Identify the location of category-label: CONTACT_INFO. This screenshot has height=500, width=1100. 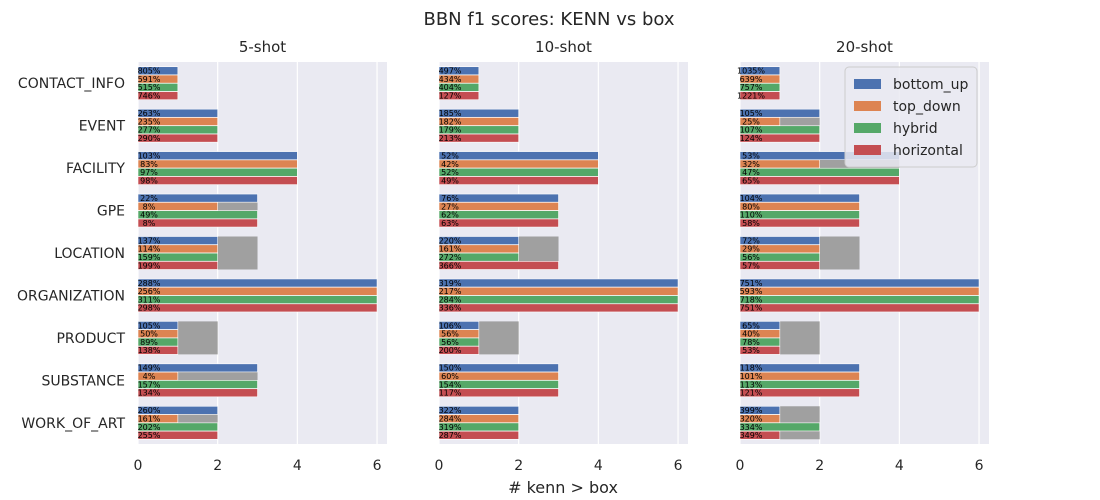
(71, 84).